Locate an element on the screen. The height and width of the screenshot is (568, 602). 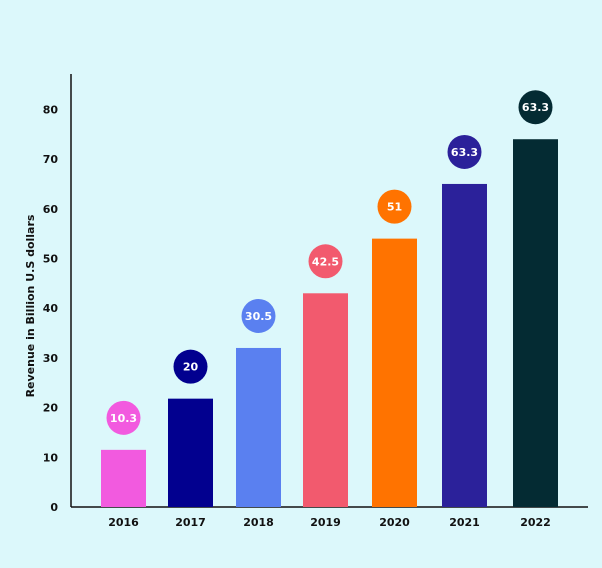
bar-2019 is located at coordinates (325, 400).